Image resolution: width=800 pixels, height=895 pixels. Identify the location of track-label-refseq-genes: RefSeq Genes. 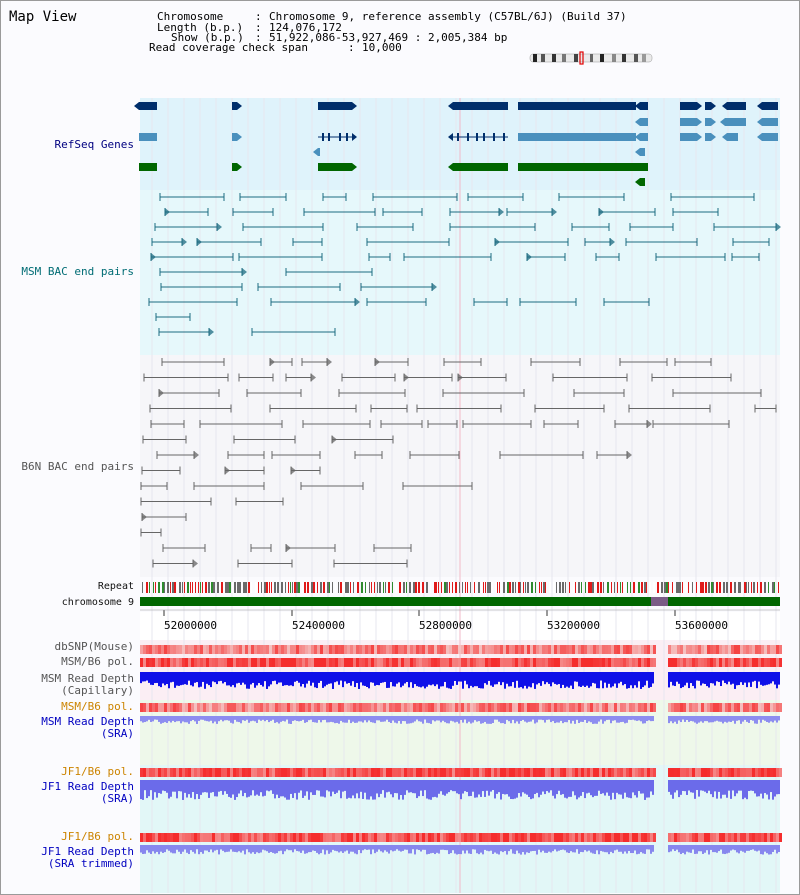
(94, 144).